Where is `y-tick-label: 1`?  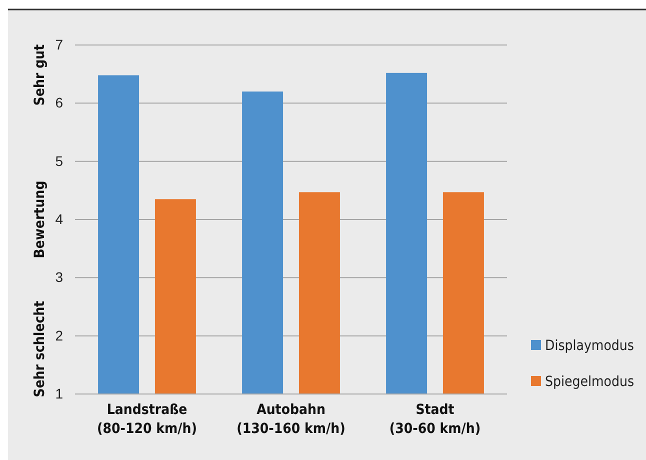
y-tick-label: 1 is located at coordinates (59, 393).